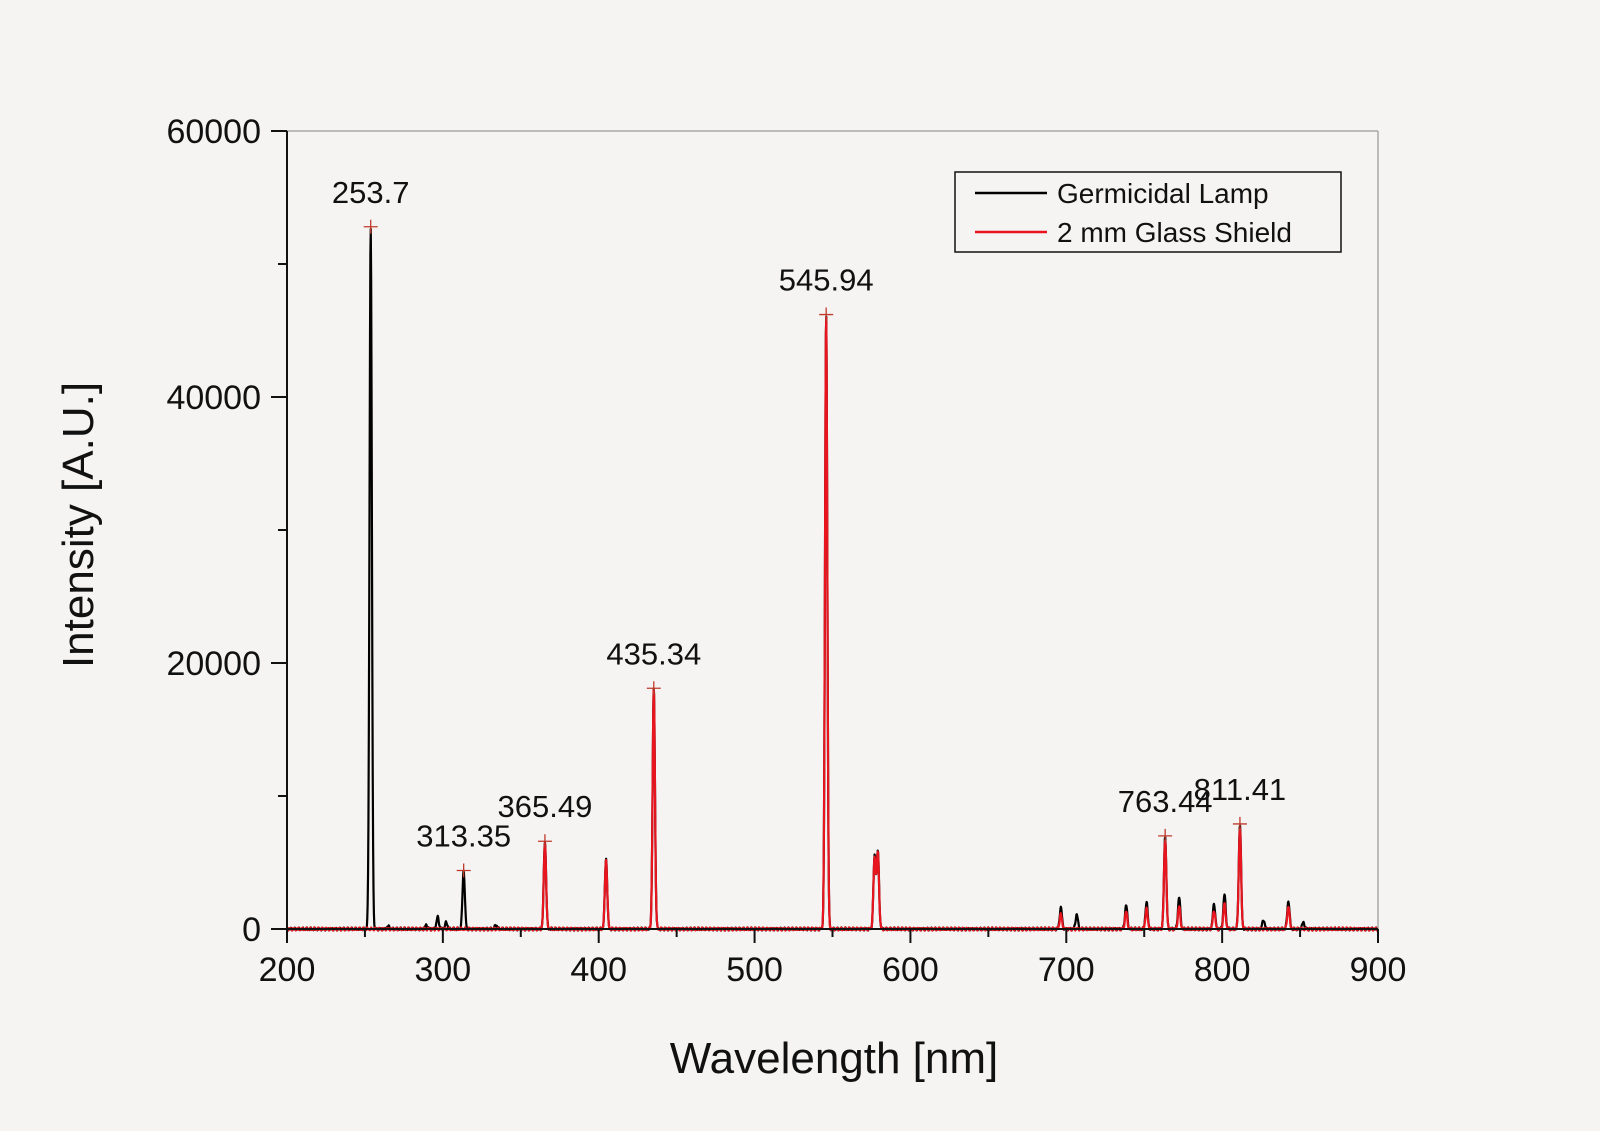 The image size is (1600, 1131). What do you see at coordinates (213, 398) in the screenshot?
I see `y-tick-label: 40000` at bounding box center [213, 398].